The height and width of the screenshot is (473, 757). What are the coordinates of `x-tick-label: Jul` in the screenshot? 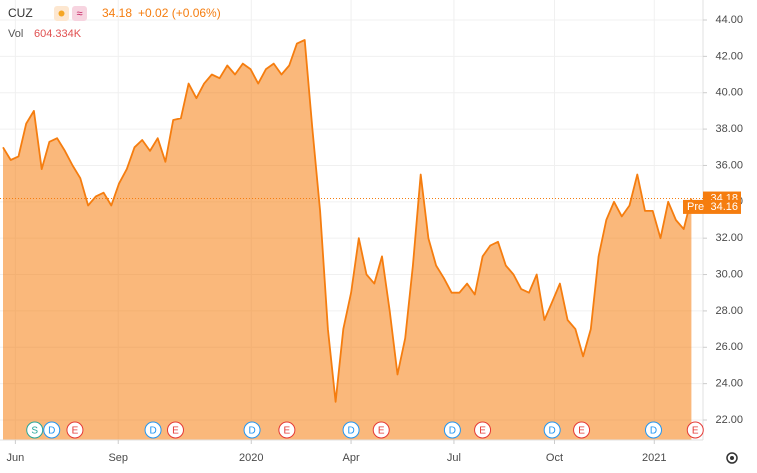 It's located at (454, 458).